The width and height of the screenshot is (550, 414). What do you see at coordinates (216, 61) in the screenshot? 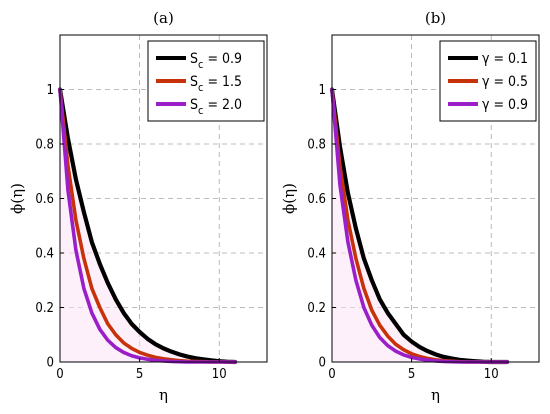
I see `legend-label-1: Sc = 0.9` at bounding box center [216, 61].